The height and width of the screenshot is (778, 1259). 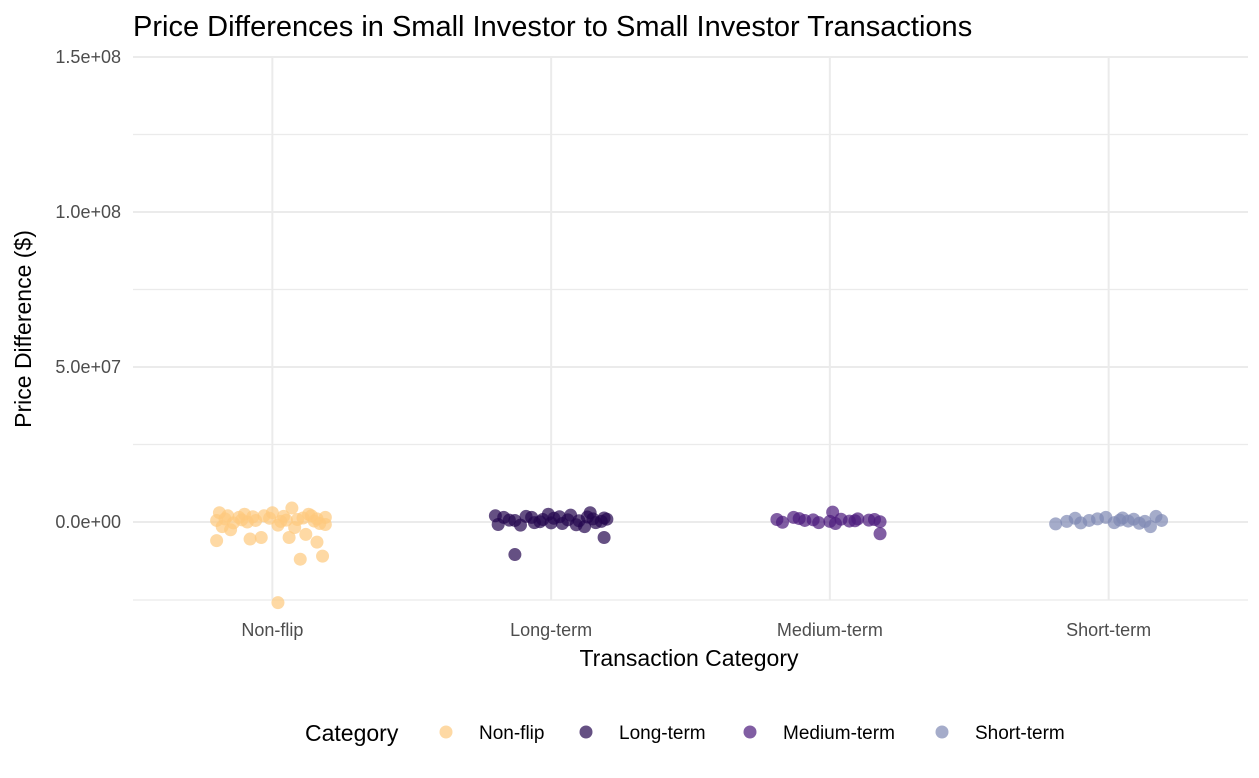 I want to click on series-medium-term, so click(x=828, y=523).